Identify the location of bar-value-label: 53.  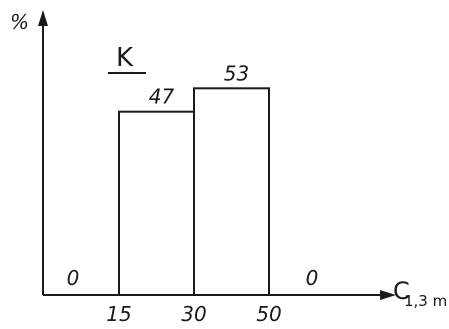
(236, 73).